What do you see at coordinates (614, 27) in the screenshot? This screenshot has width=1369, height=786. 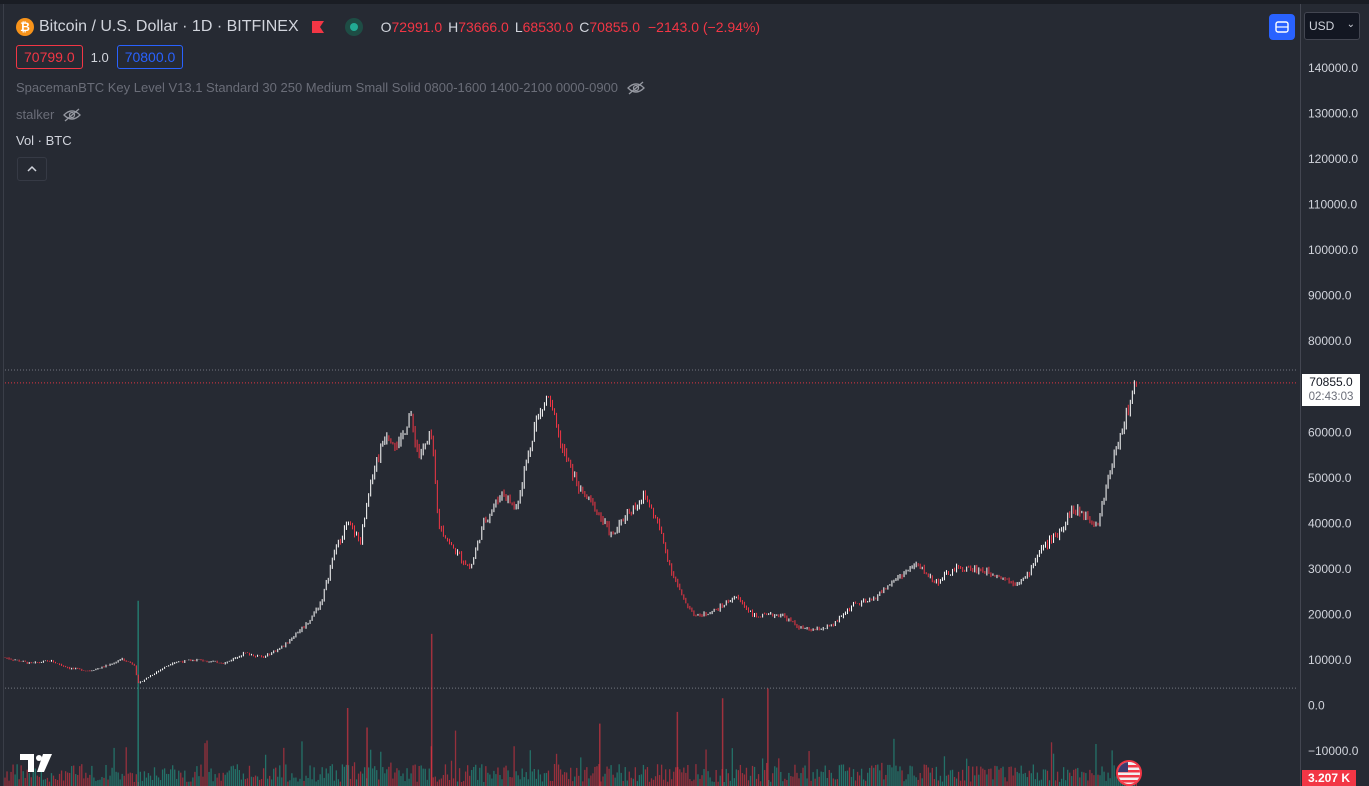 I see `close-value: 70855.0` at bounding box center [614, 27].